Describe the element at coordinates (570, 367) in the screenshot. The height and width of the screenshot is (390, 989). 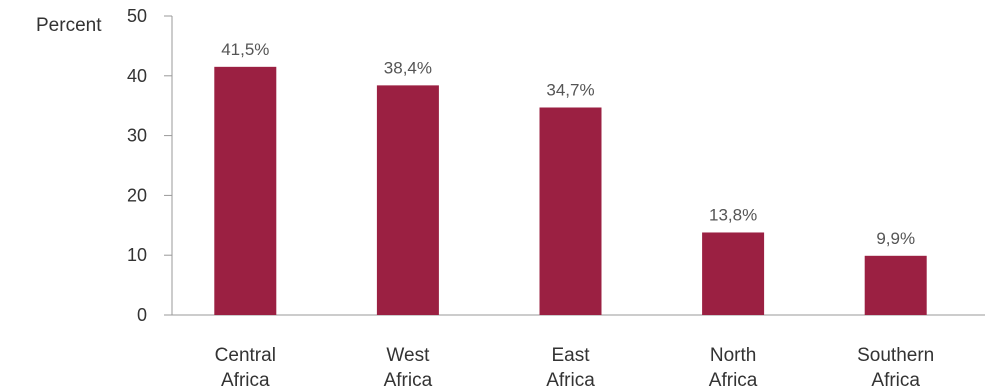
I see `category-label: East Africa` at that location.